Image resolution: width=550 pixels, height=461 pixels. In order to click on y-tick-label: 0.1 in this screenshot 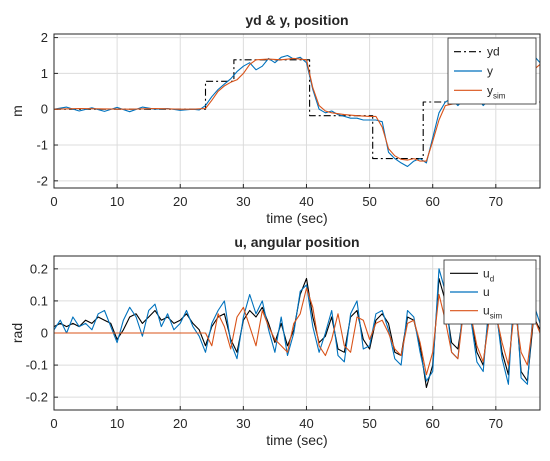, I will do `click(39, 300)`.